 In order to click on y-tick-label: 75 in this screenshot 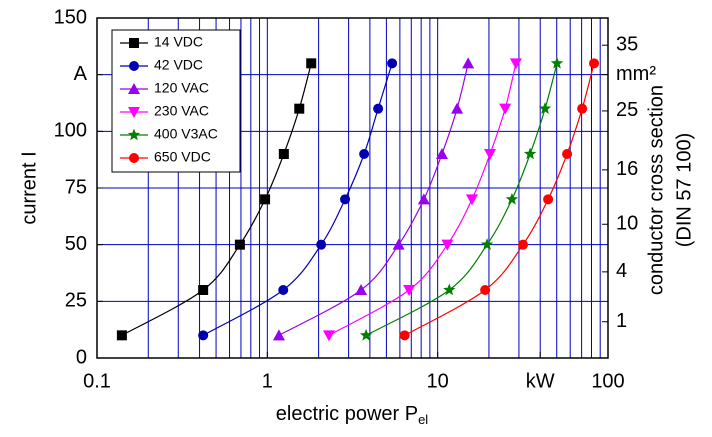, I will do `click(76, 187)`.